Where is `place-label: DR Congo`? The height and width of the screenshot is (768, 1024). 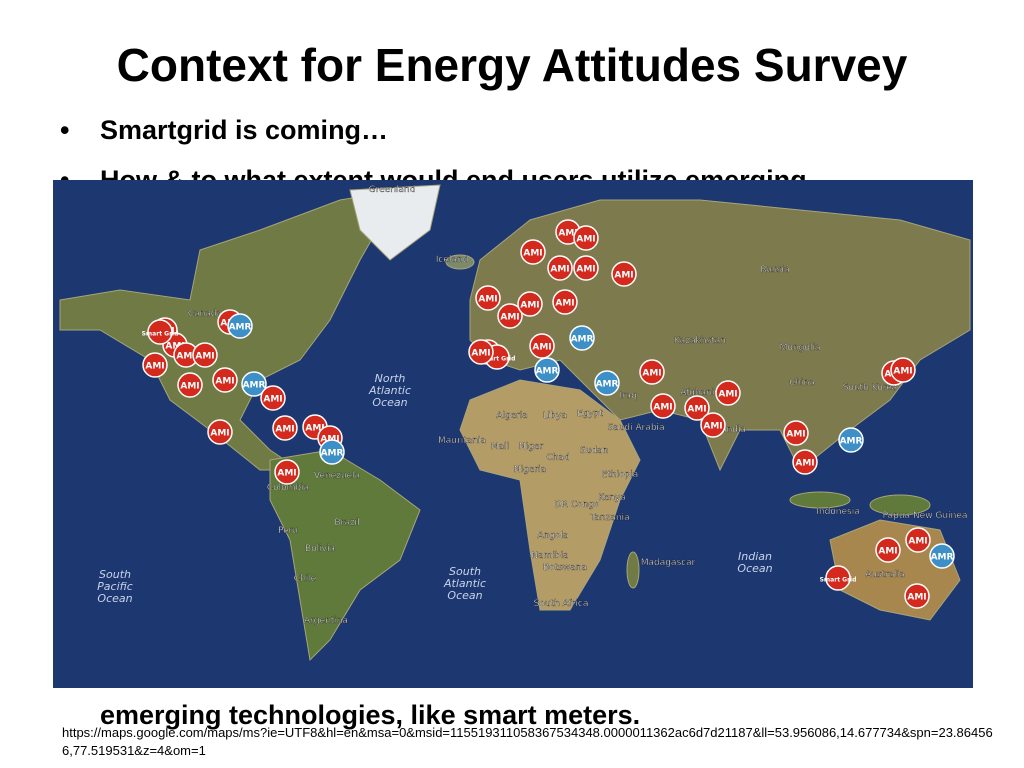
place-label: DR Congo is located at coordinates (577, 505).